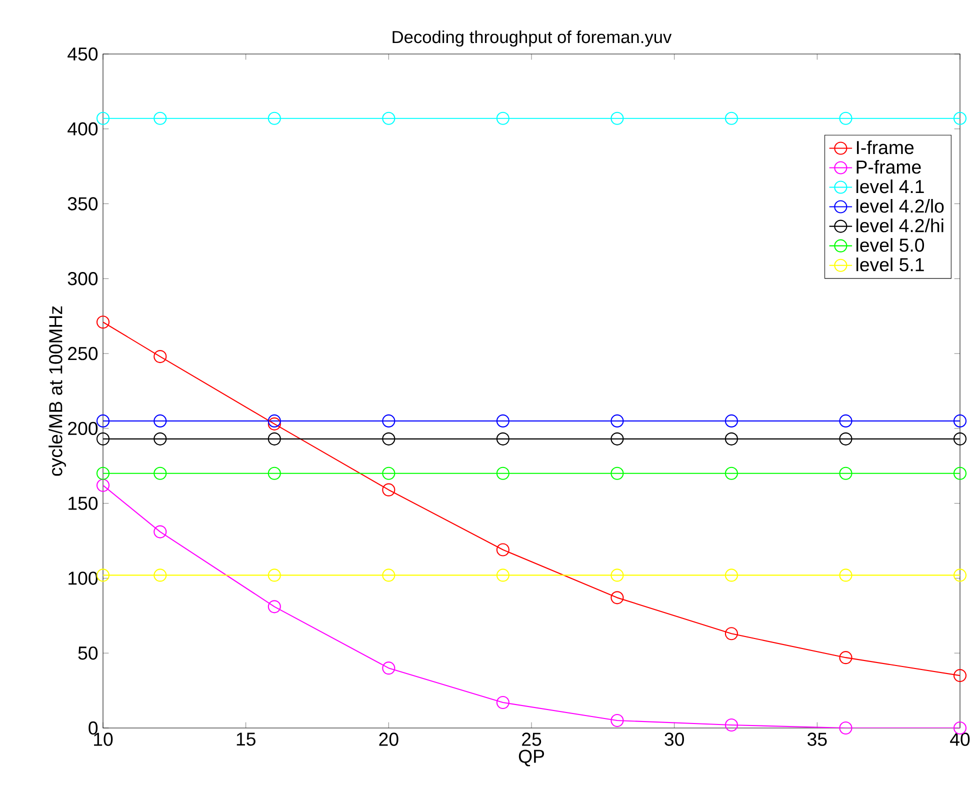 Image resolution: width=975 pixels, height=796 pixels. What do you see at coordinates (83, 353) in the screenshot?
I see `y-tick-label: 250` at bounding box center [83, 353].